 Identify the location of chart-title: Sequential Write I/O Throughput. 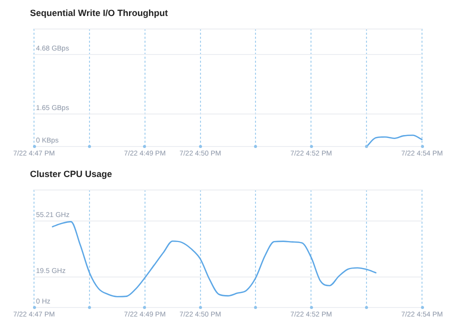
(99, 13).